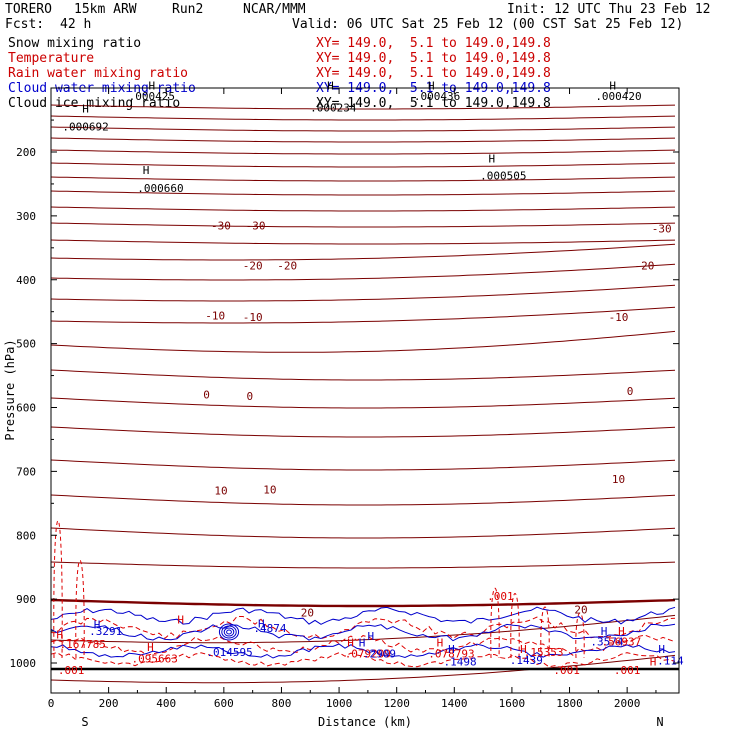 Image resolution: width=740 pixels, height=740 pixels. Describe the element at coordinates (105, 631) in the screenshot. I see `maximum-value-label: .3291` at that location.